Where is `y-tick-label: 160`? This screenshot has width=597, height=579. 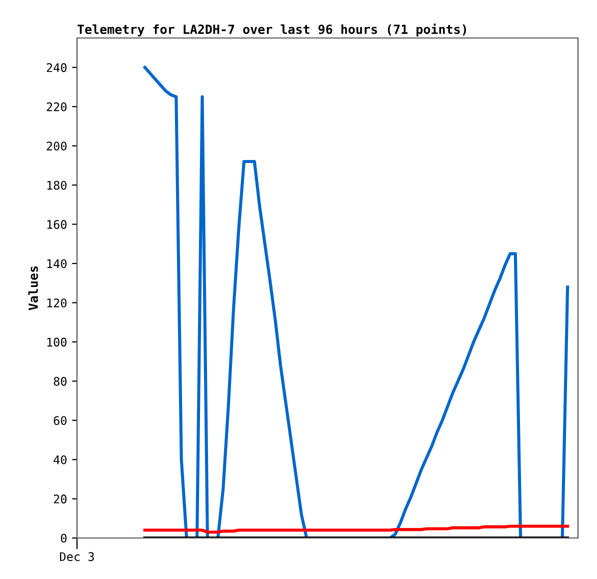 y-tick-label: 160 is located at coordinates (57, 224).